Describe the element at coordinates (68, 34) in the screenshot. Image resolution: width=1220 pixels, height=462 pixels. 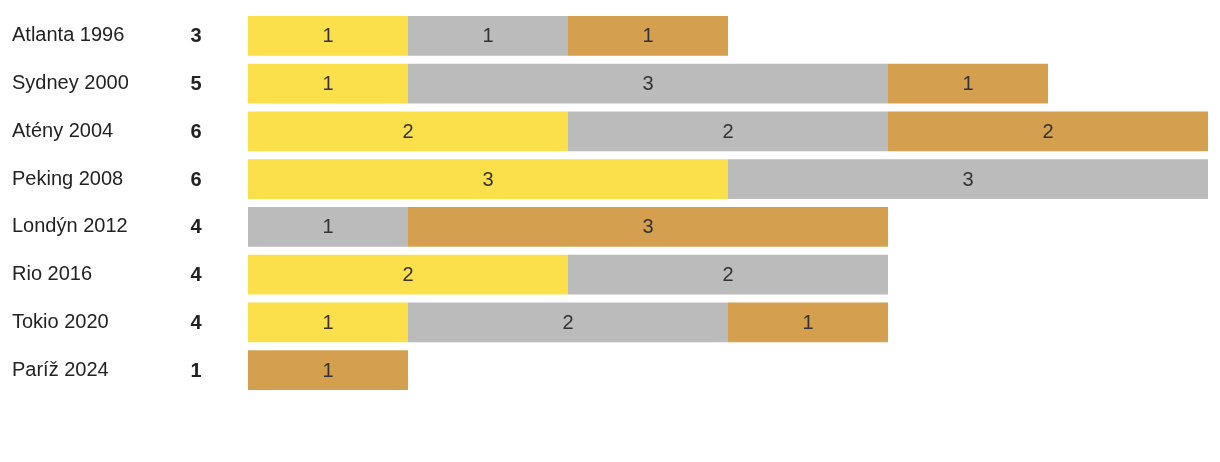
I see `y-tick-label: Atlanta 1996` at that location.